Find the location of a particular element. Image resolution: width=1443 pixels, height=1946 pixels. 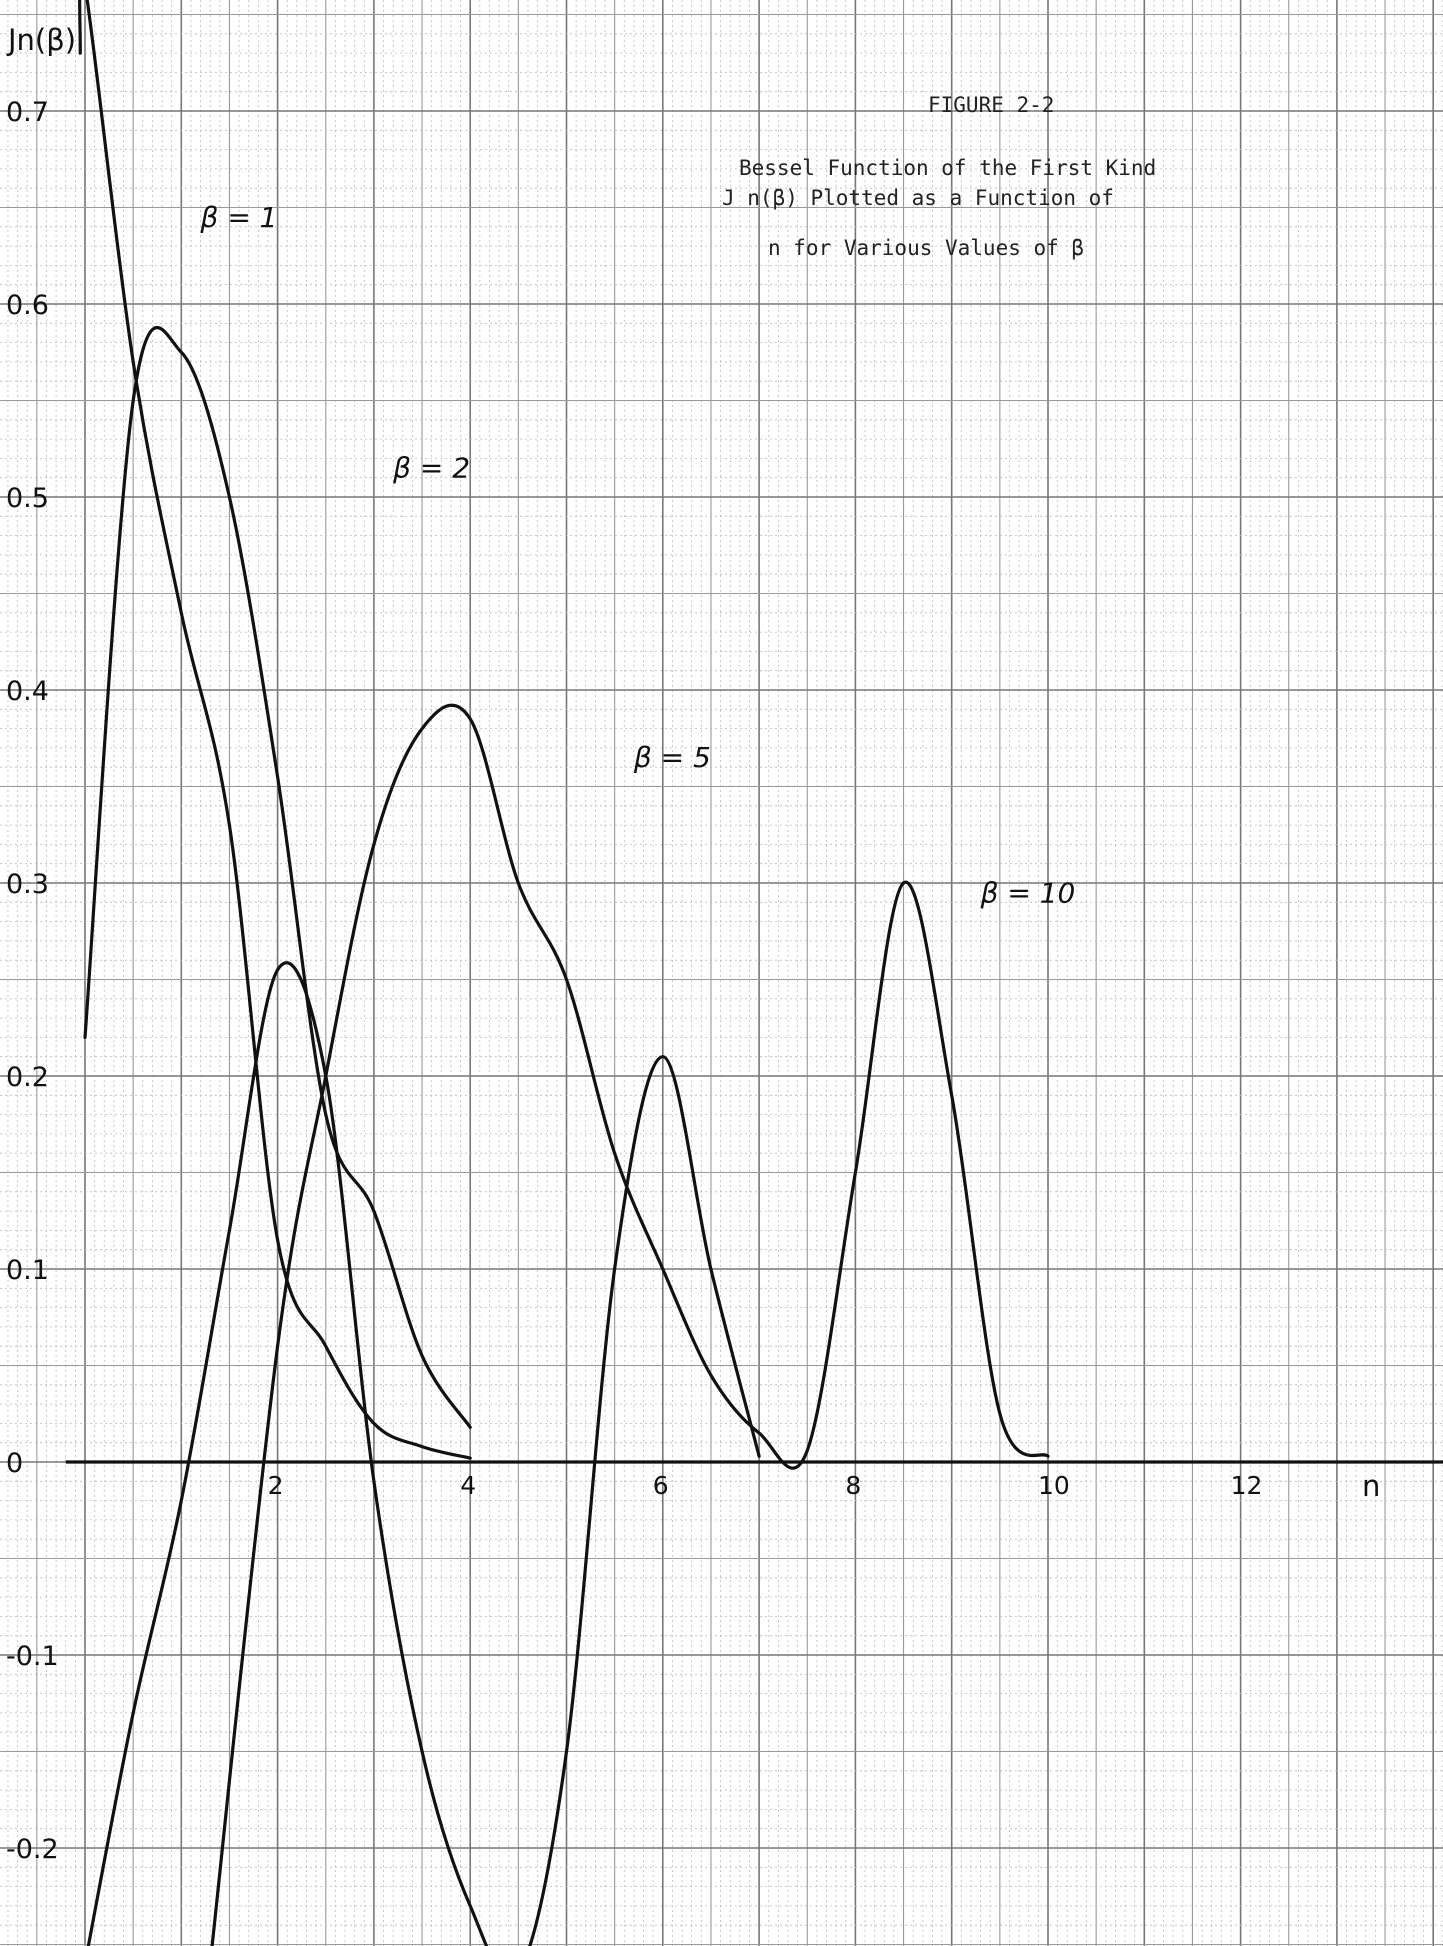

y-tick-label: 0.4 is located at coordinates (27, 691).